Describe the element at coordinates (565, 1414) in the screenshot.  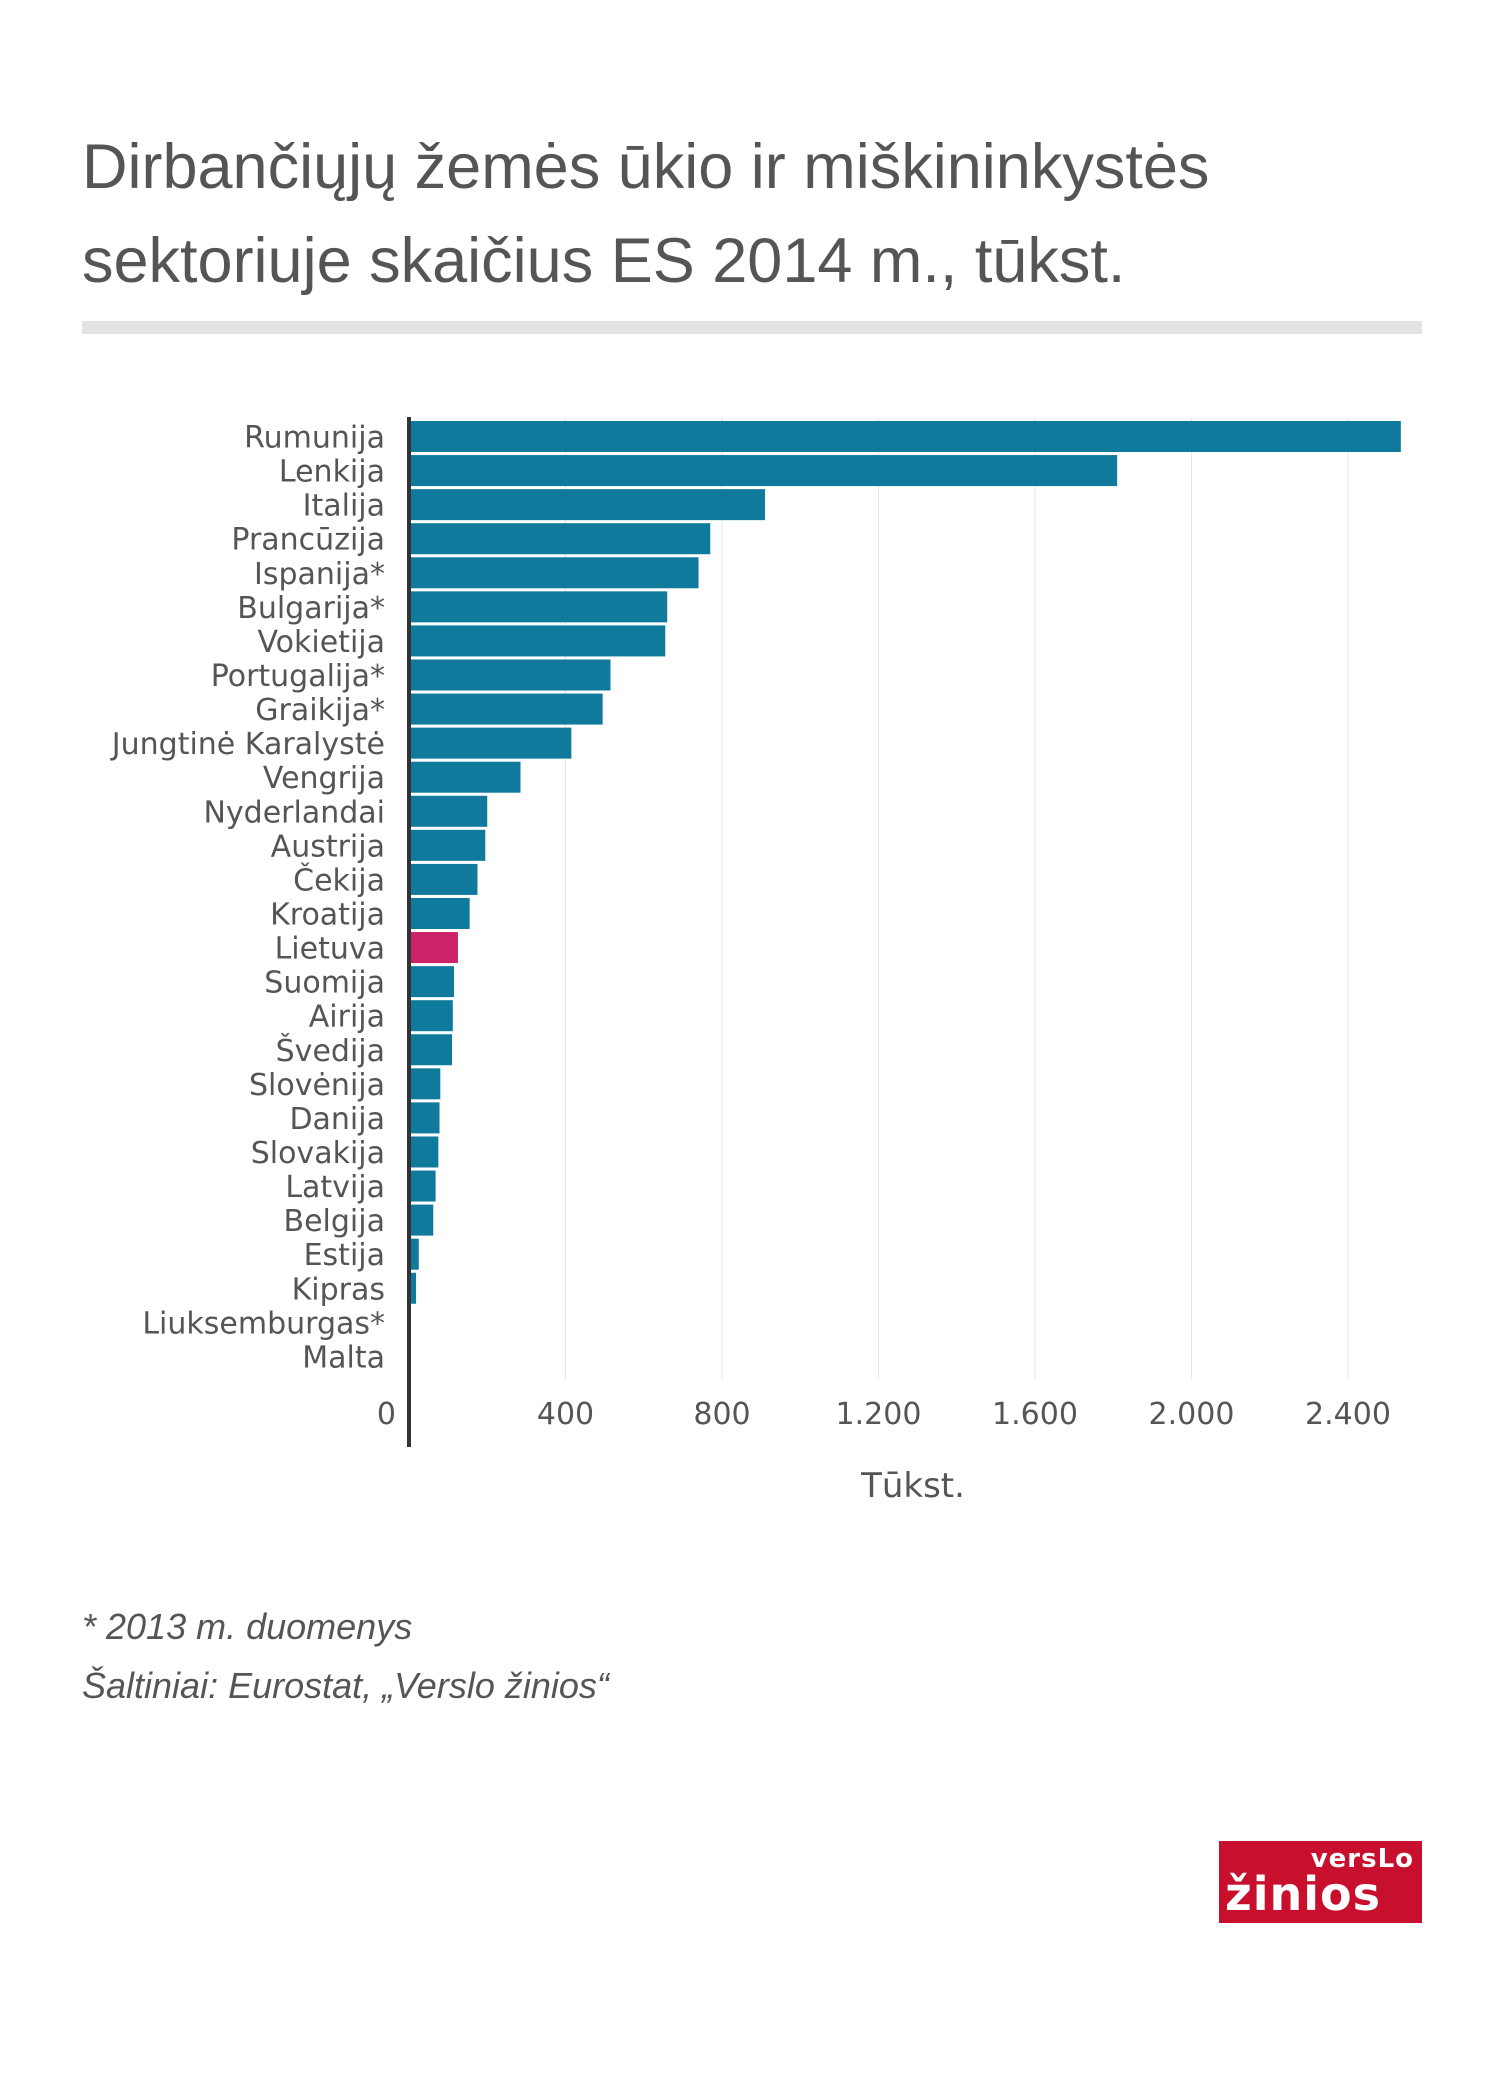
I see `x-tick-label: 400` at that location.